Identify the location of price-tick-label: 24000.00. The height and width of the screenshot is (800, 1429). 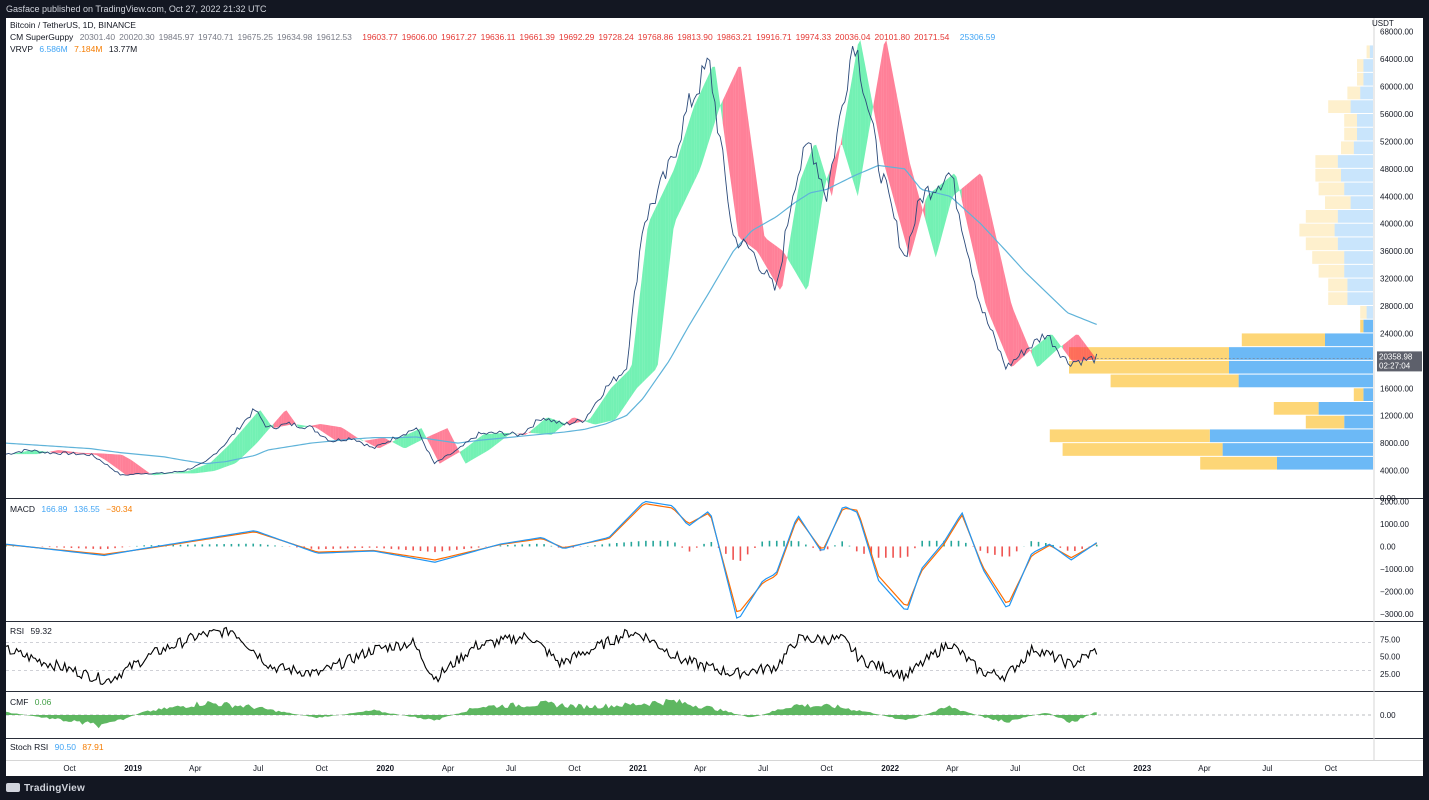
(1397, 333).